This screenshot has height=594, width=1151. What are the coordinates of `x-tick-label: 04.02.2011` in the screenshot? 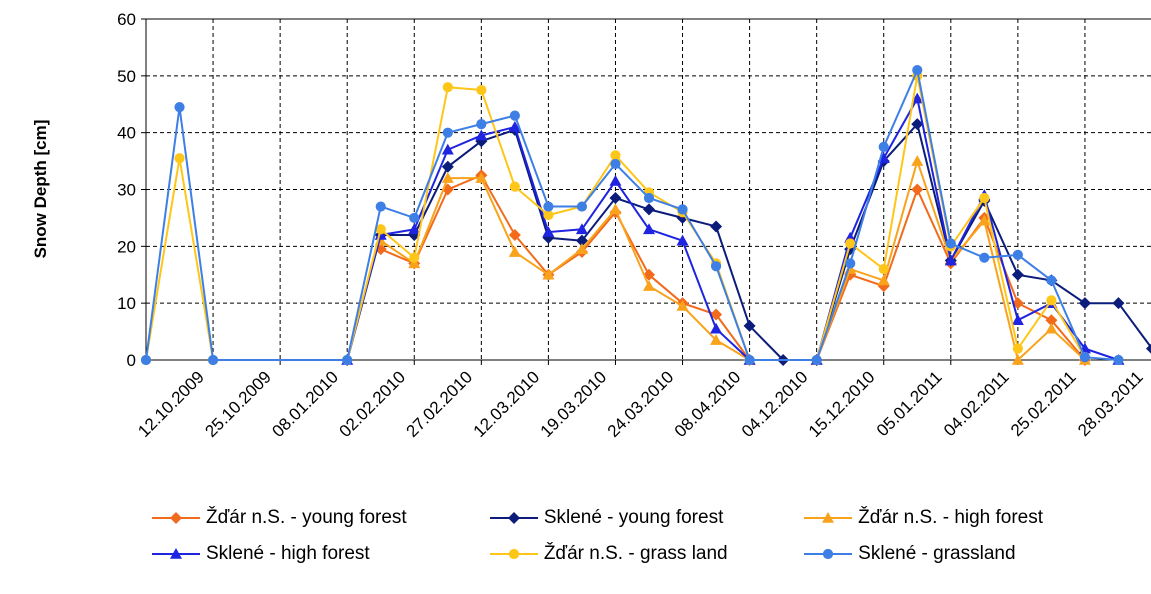 It's located at (976, 403).